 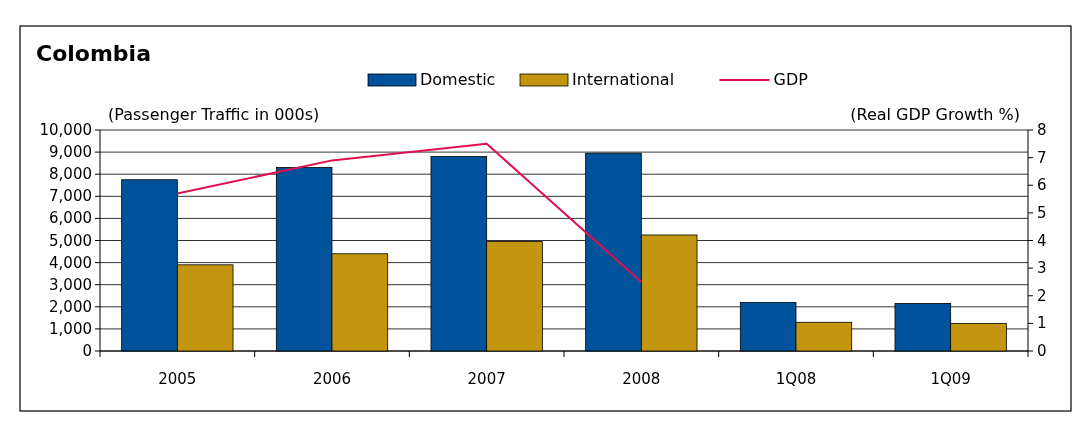 What do you see at coordinates (935, 114) in the screenshot?
I see `y2-axis-title: (Real GDP Growth %)` at bounding box center [935, 114].